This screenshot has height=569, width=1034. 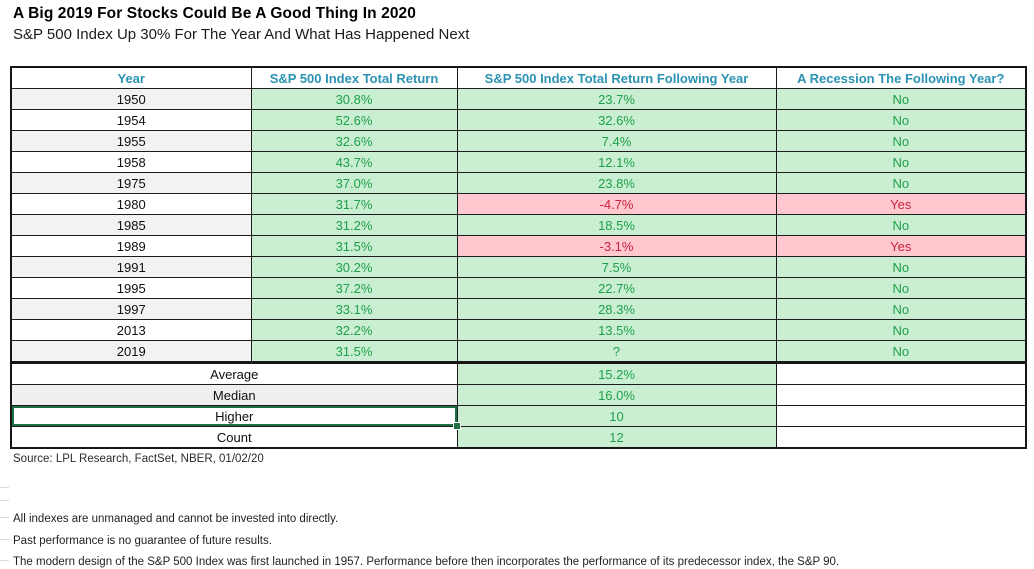 I want to click on total-return-cell: 30.2%, so click(x=354, y=267).